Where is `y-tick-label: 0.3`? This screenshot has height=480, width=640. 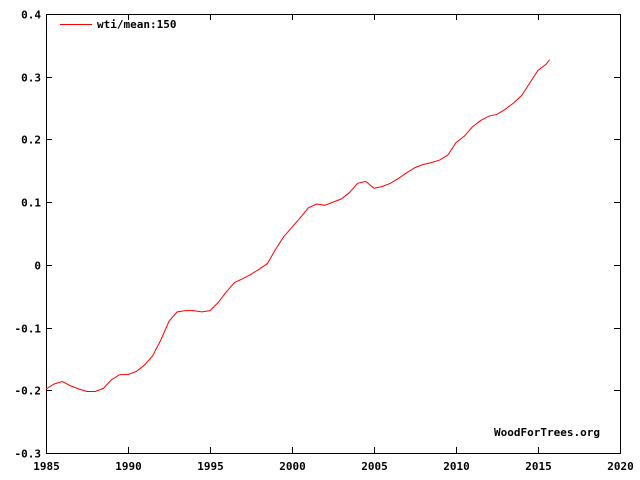
y-tick-label: 0.3 is located at coordinates (31, 78).